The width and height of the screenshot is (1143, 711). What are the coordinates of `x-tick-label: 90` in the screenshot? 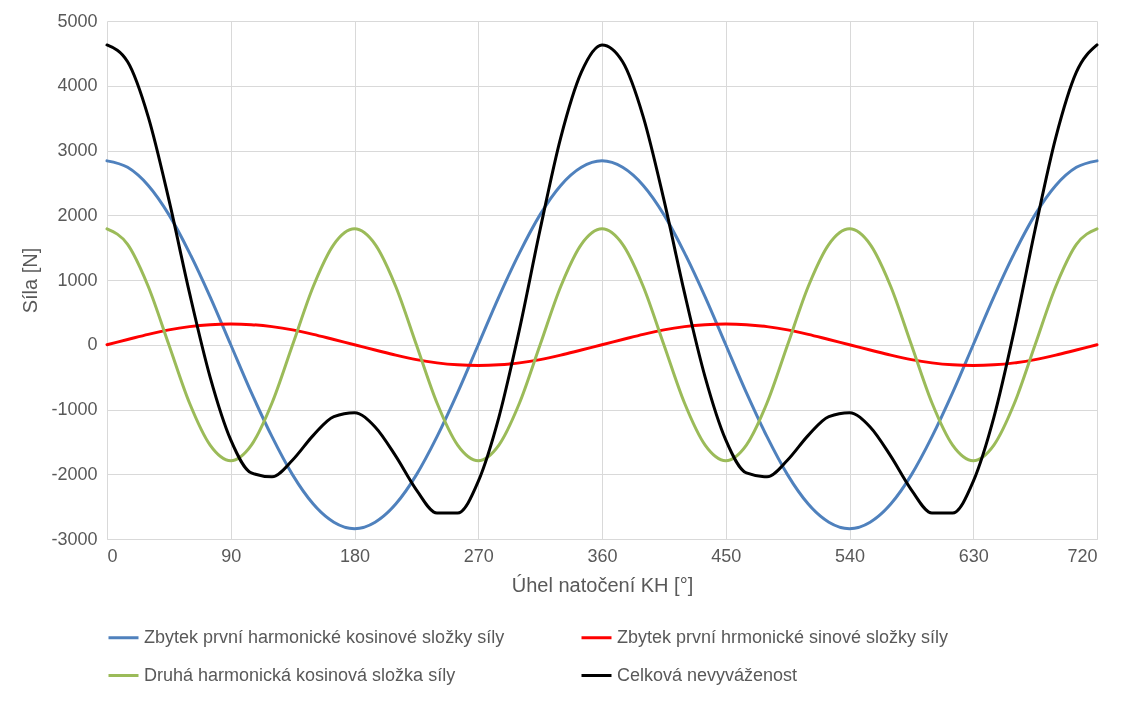 It's located at (231, 555).